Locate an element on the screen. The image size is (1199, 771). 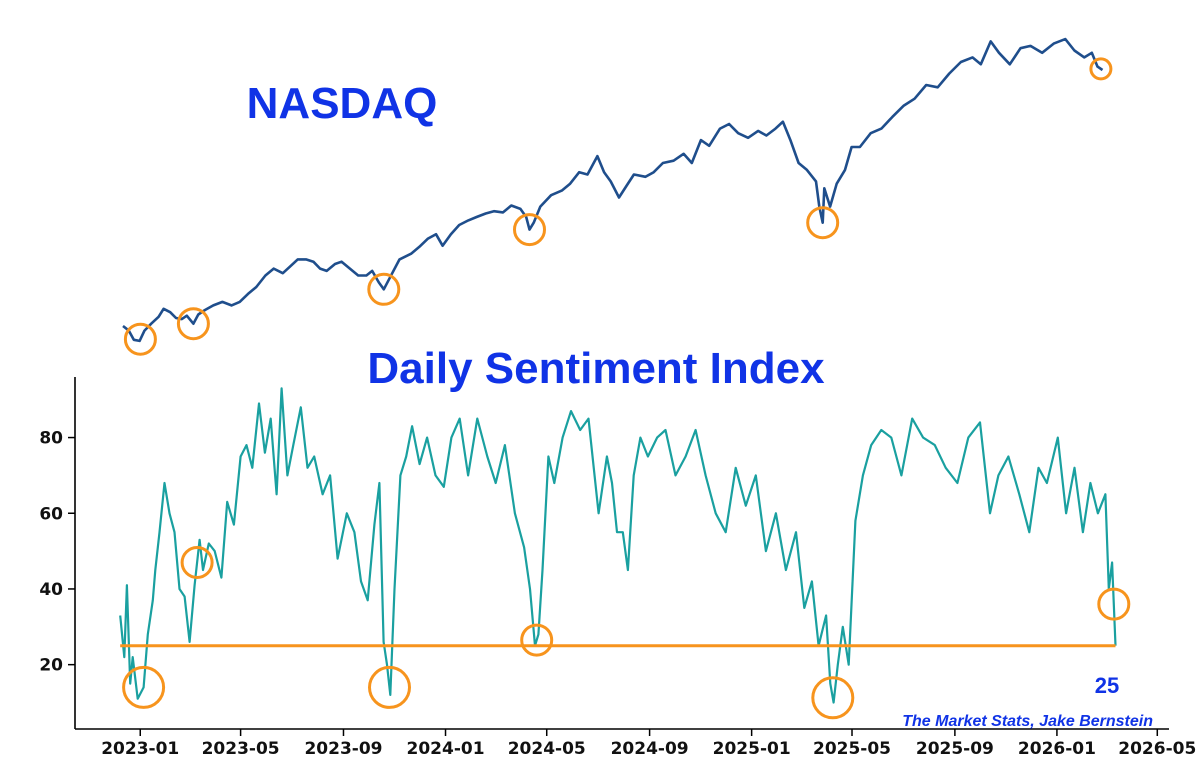
x-tick-label: 2025-09 is located at coordinates (955, 749).